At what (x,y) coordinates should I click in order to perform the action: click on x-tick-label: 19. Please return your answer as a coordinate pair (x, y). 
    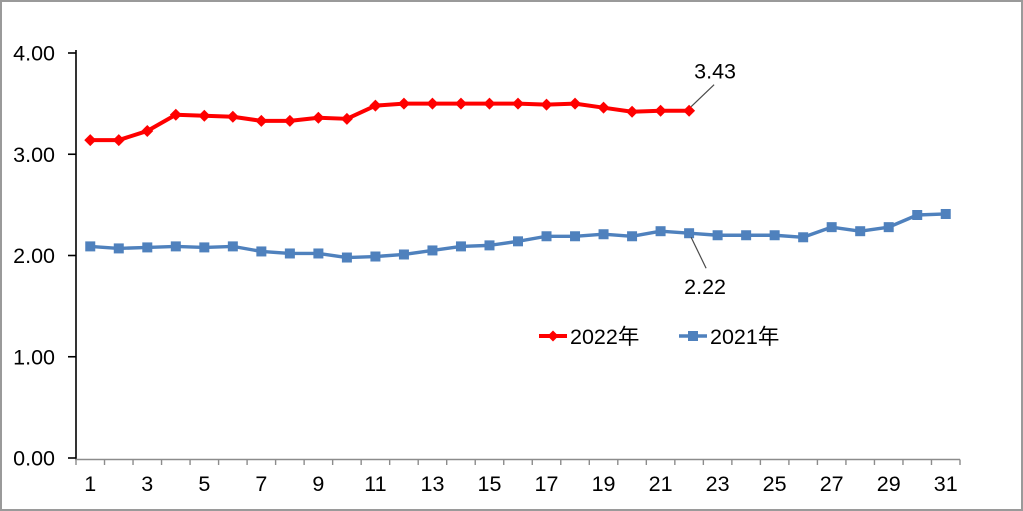
    Looking at the image, I should click on (604, 484).